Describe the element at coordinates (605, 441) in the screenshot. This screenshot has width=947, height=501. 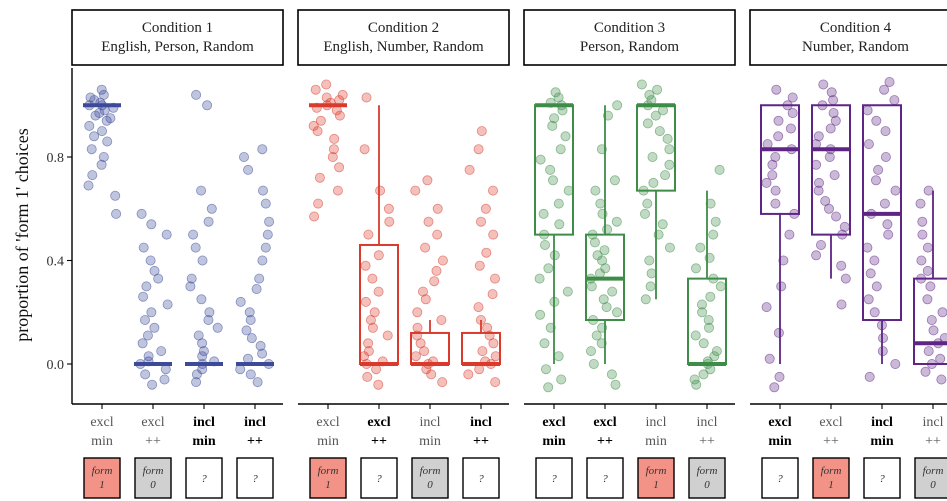
I see `x-tick-label: ++` at that location.